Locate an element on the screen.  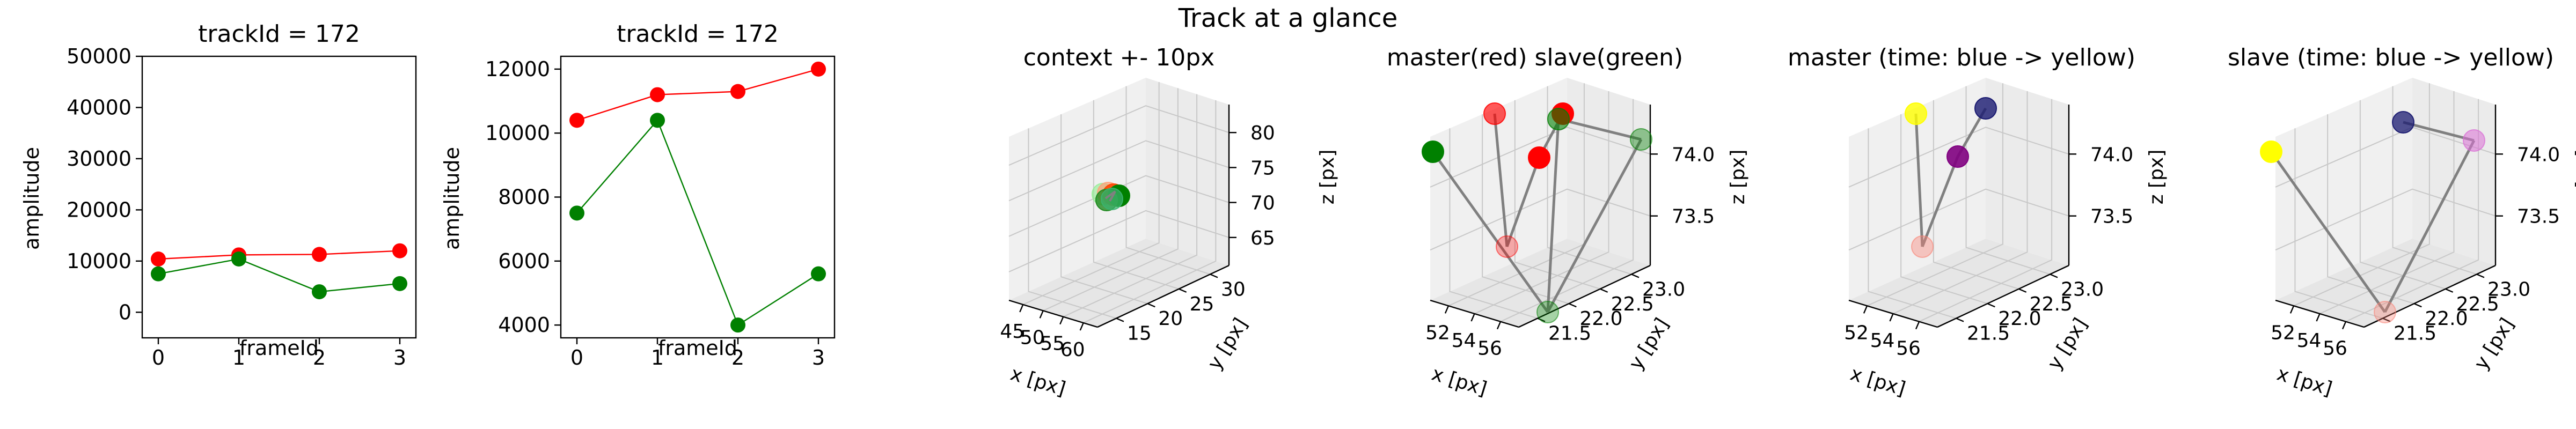
y-axis-line is located at coordinates (1163, 296).